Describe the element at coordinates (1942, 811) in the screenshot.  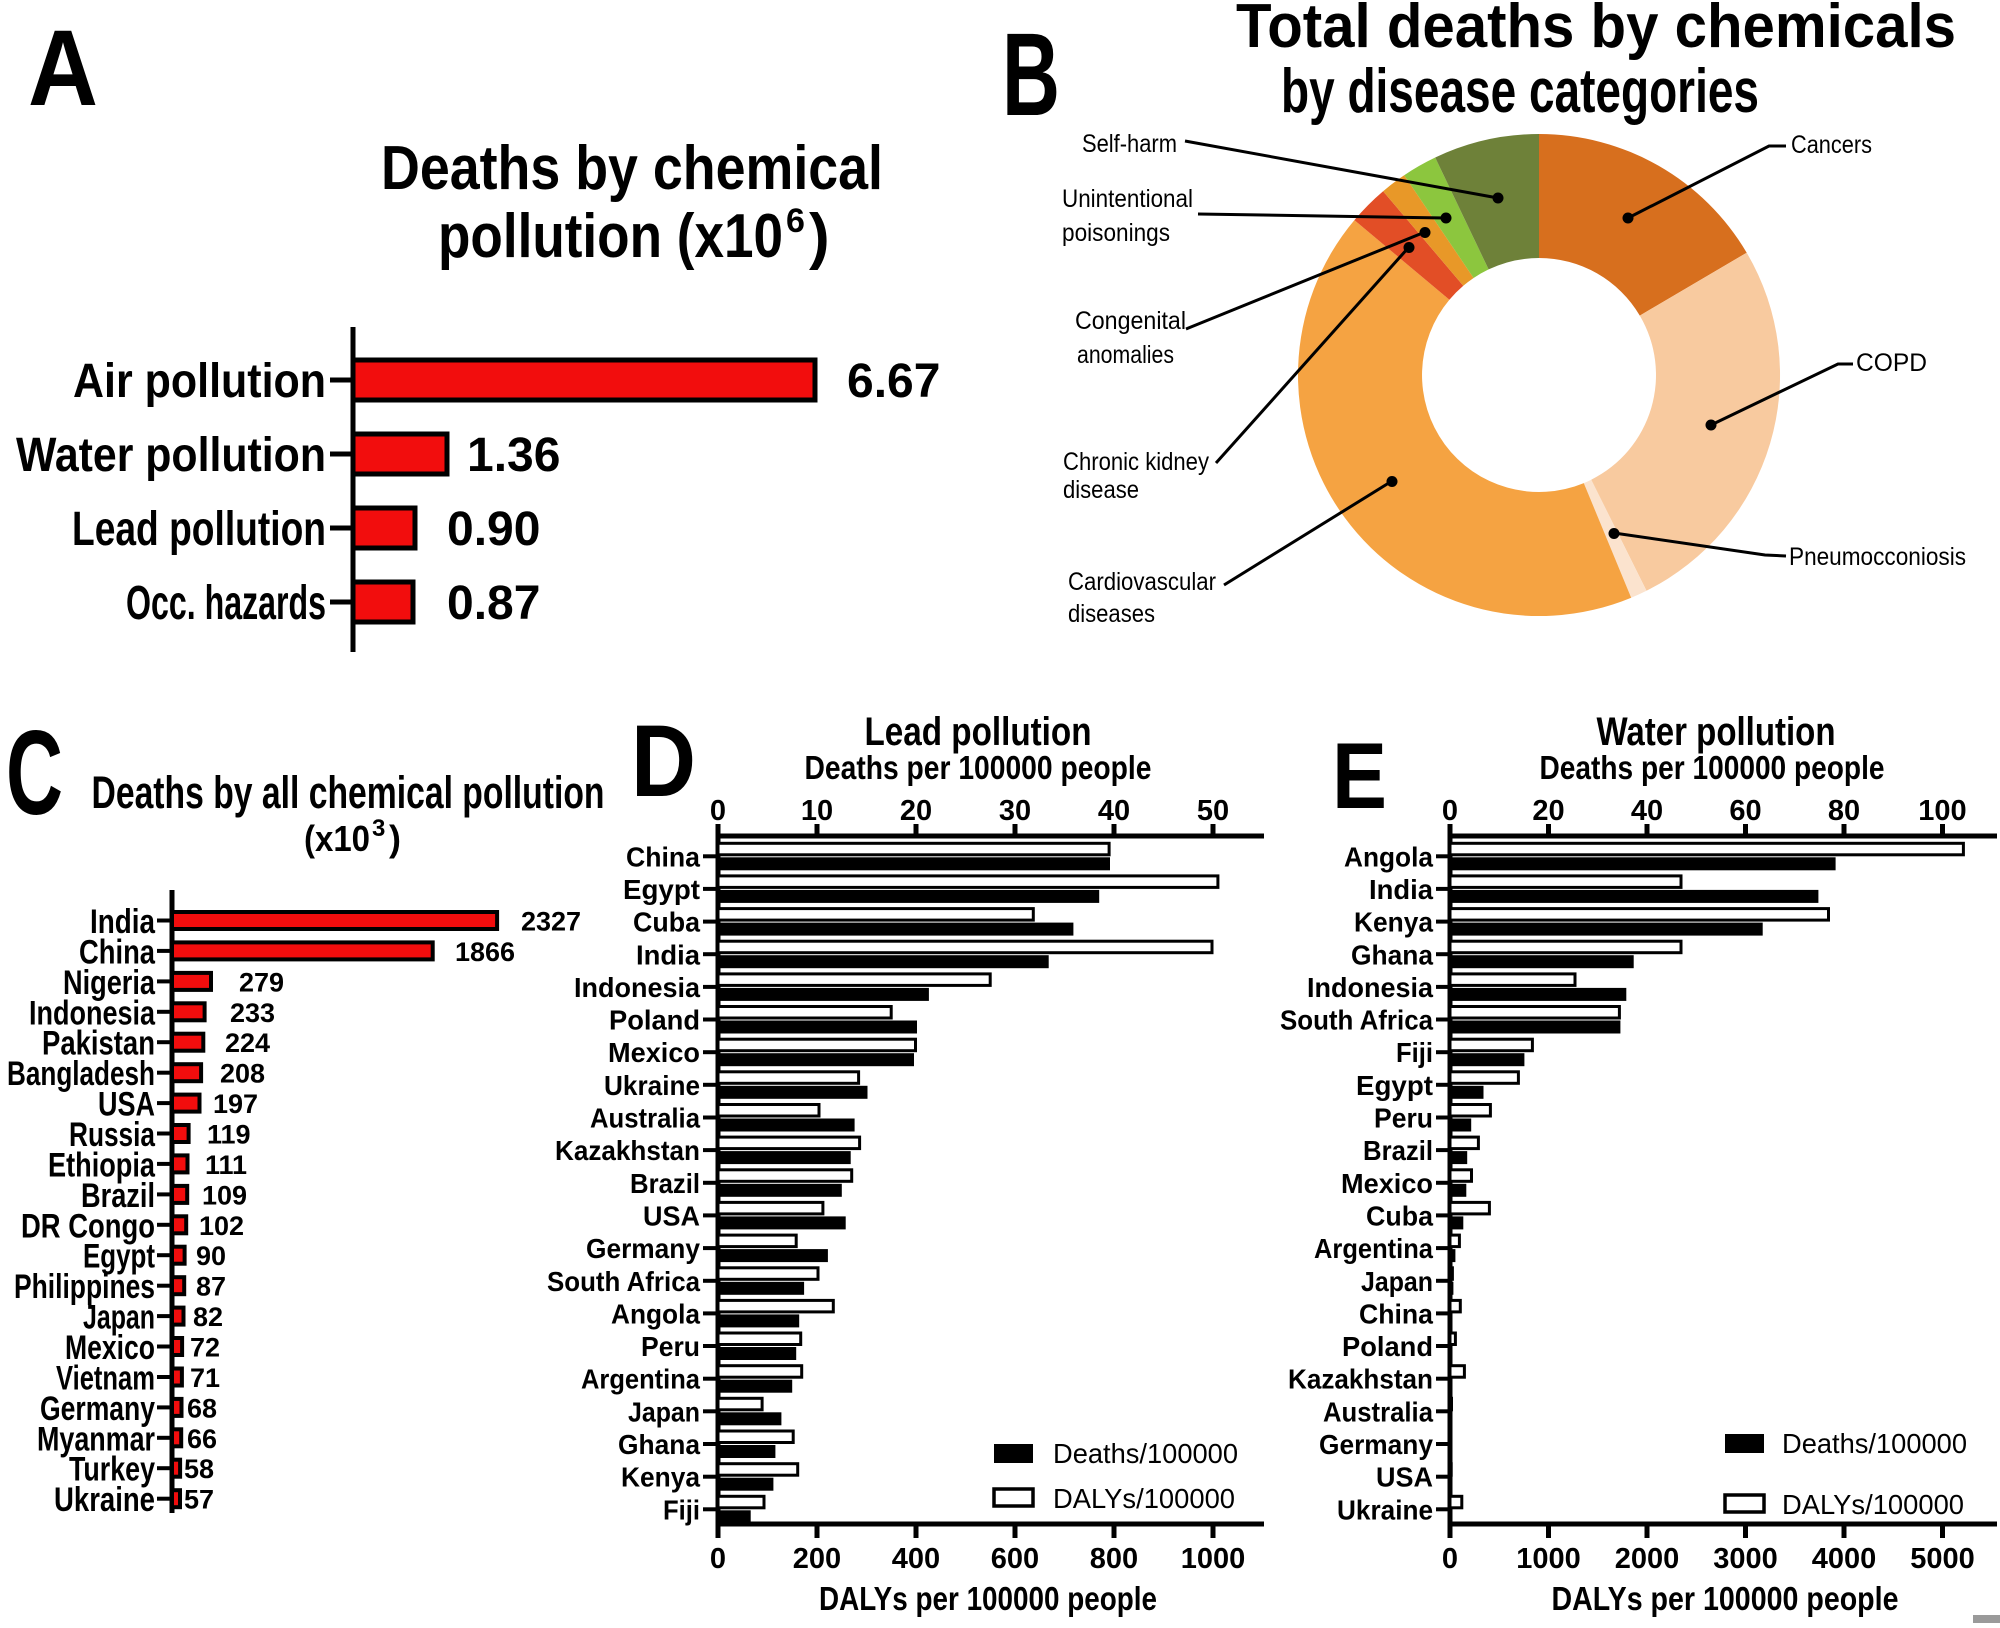
I see `svg-text: 100` at that location.